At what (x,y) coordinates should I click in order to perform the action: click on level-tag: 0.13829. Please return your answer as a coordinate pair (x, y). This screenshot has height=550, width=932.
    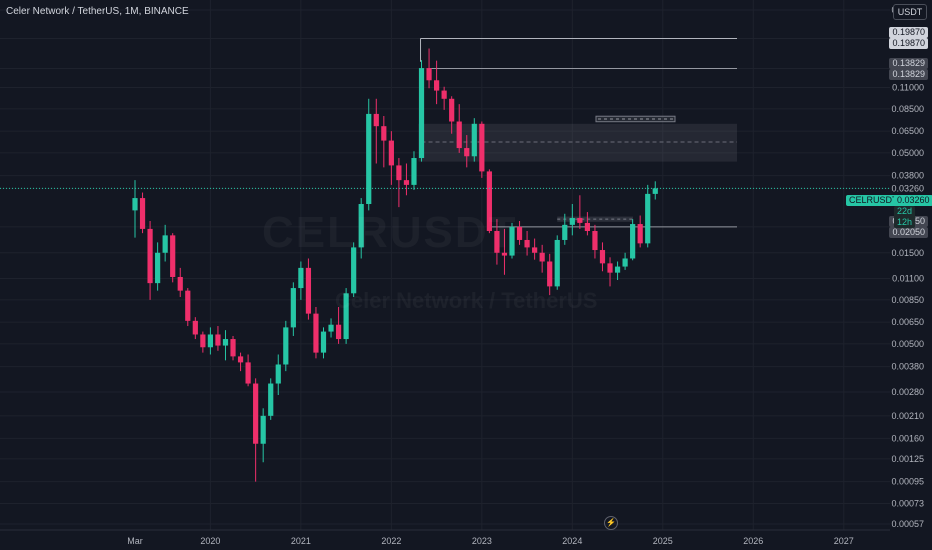
    Looking at the image, I should click on (908, 74).